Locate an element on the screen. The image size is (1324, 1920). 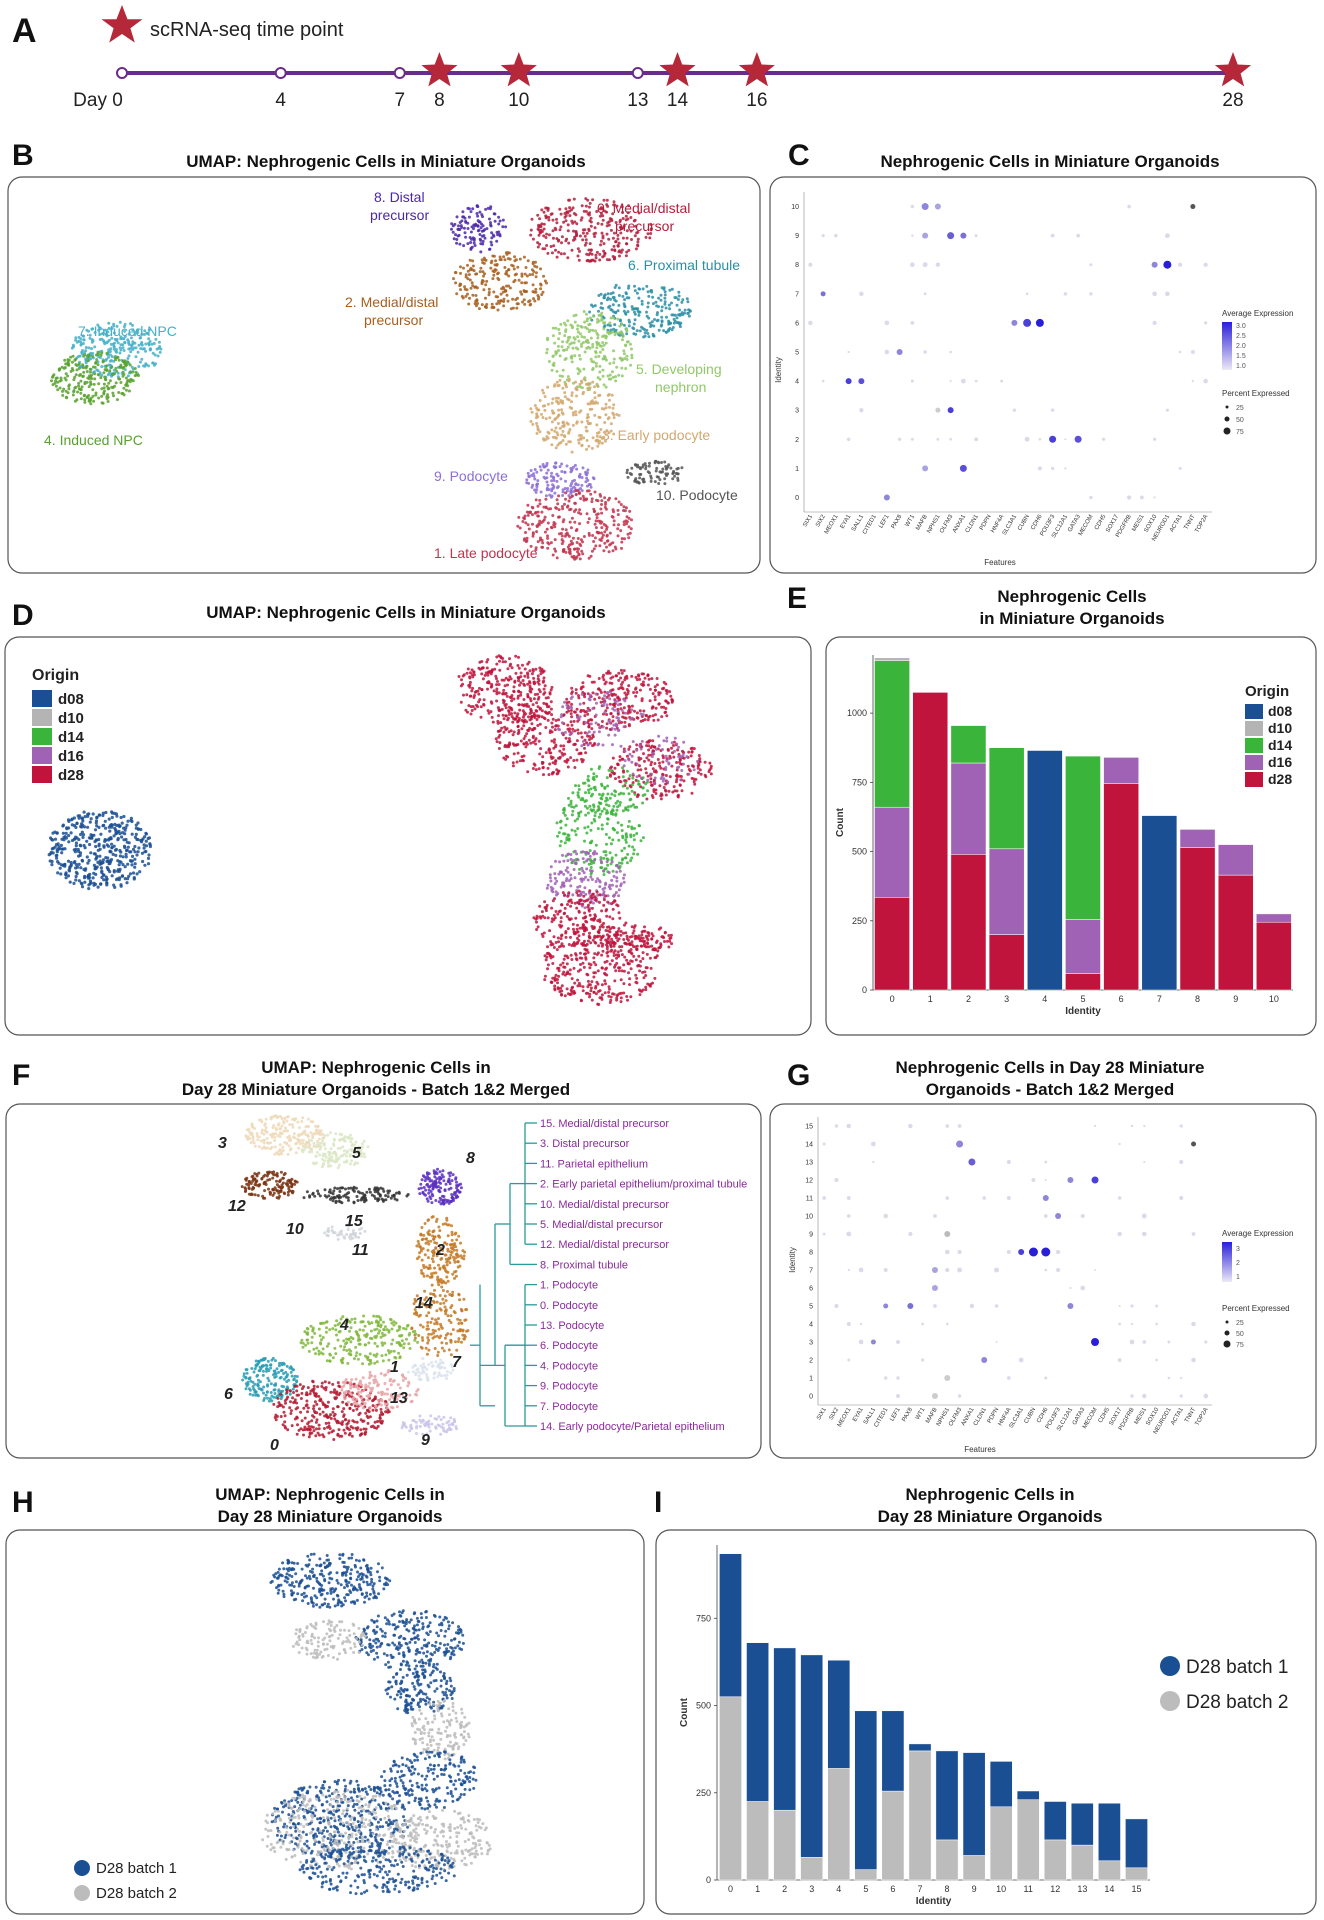
dotplot-identity-label: 4 is located at coordinates (797, 382).